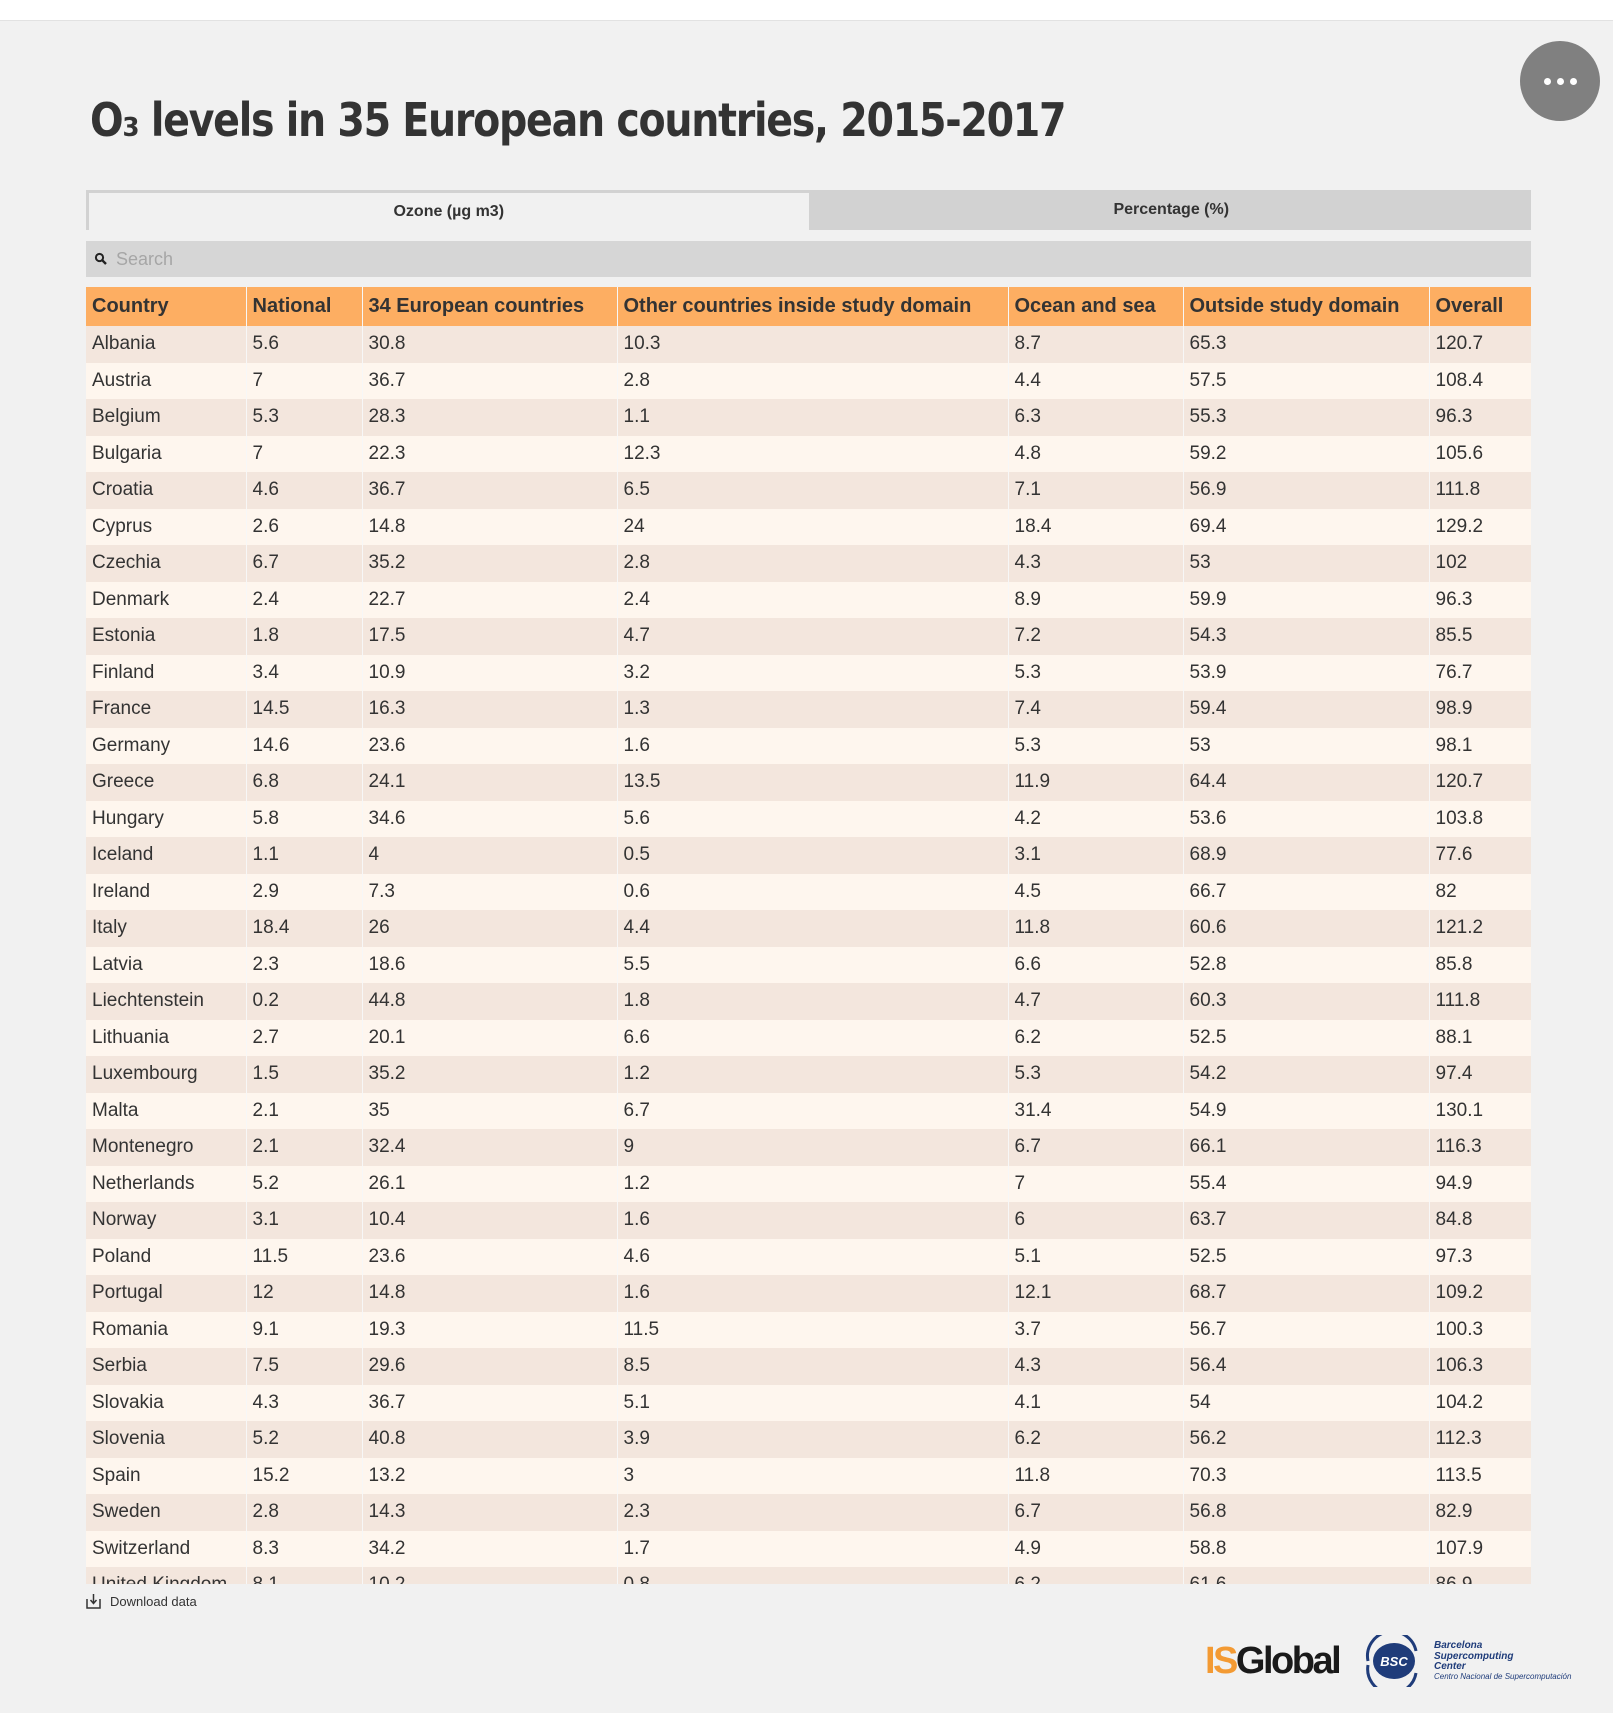  I want to click on value-cell: 14.3, so click(490, 1512).